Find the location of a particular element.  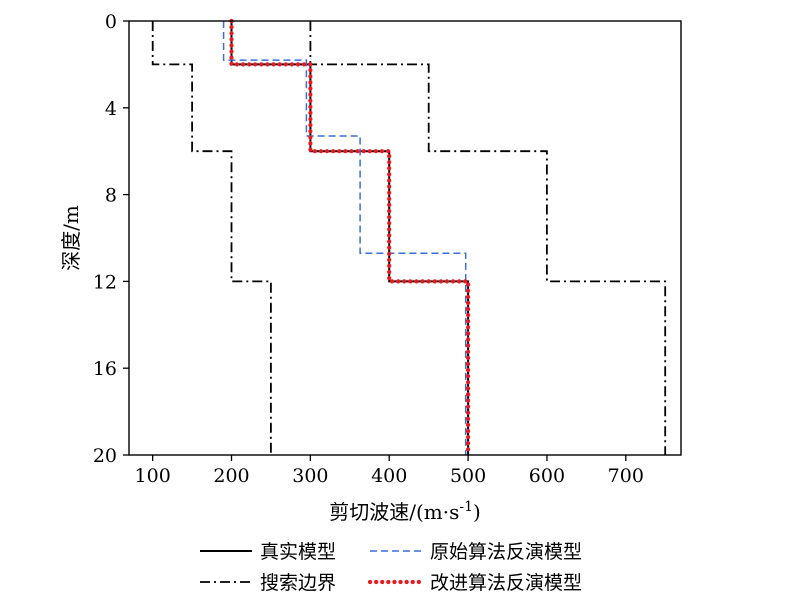

x-axis-title-main: 剪切波速/(m·s is located at coordinates (394, 512).